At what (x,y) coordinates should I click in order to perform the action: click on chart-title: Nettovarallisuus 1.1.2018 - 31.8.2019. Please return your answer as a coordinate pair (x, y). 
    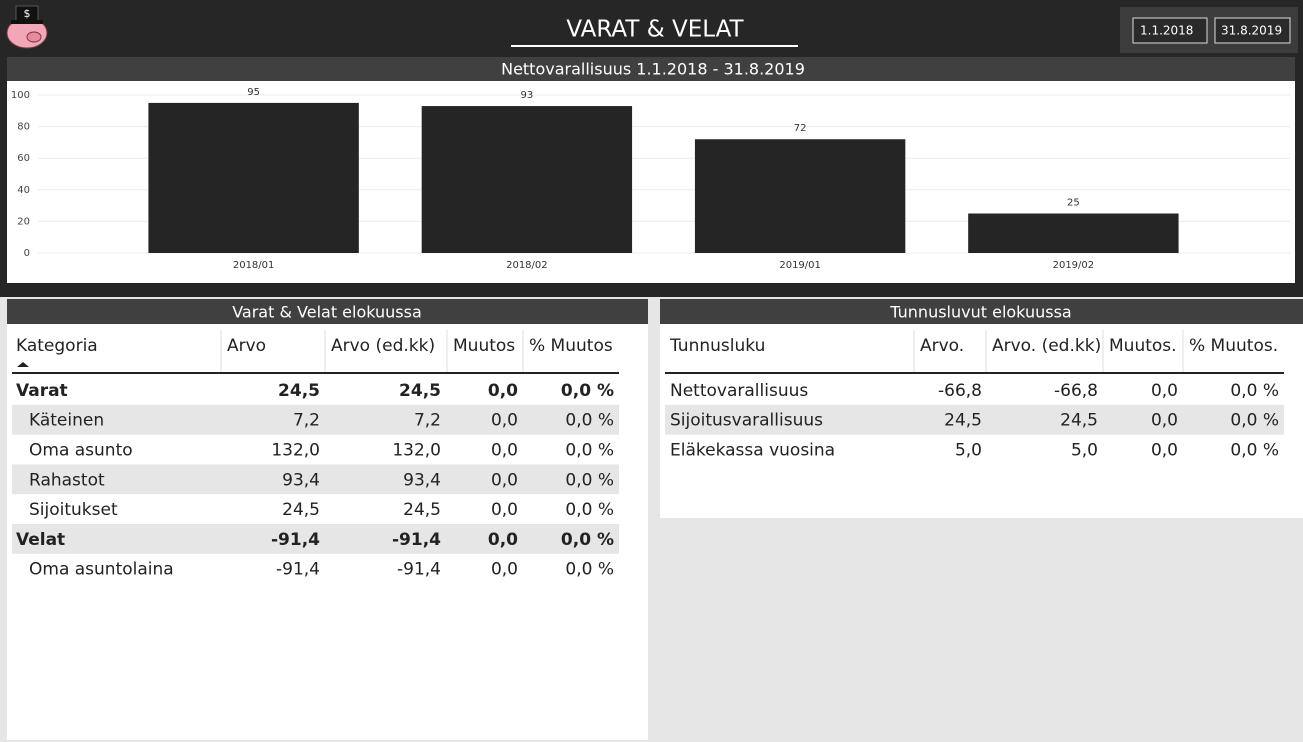
    Looking at the image, I should click on (653, 69).